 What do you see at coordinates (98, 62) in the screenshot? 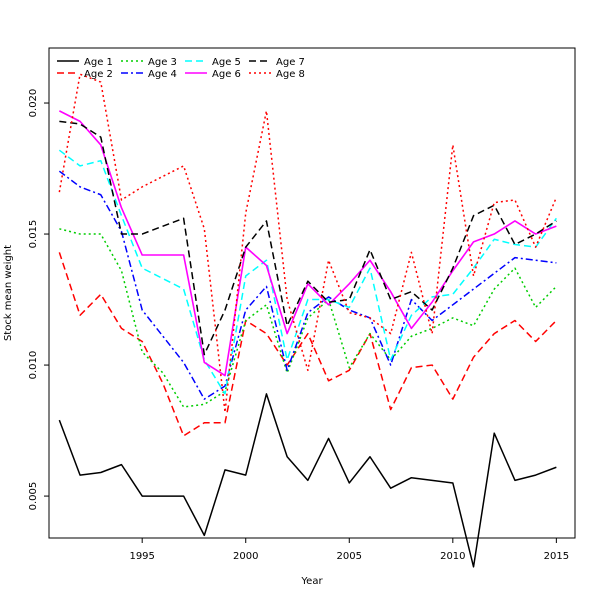
I see `legend-label: Age 1` at bounding box center [98, 62].